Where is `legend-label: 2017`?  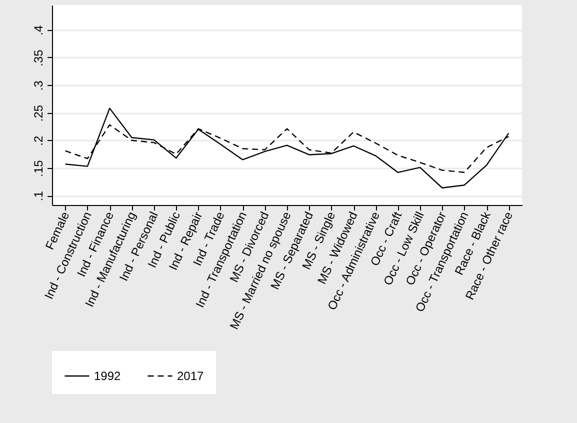
legend-label: 2017 is located at coordinates (190, 376).